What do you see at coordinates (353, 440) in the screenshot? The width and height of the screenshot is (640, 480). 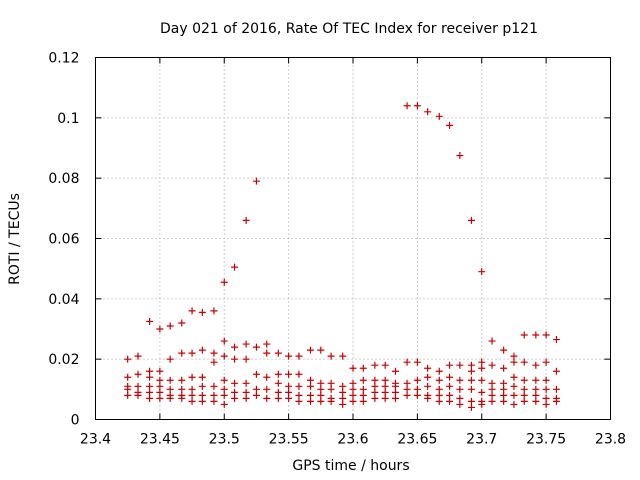 I see `x-tick-labels: 23.4 23.45 23.5 23.55 23.6 23.65 23.7 23.75 23.8` at bounding box center [353, 440].